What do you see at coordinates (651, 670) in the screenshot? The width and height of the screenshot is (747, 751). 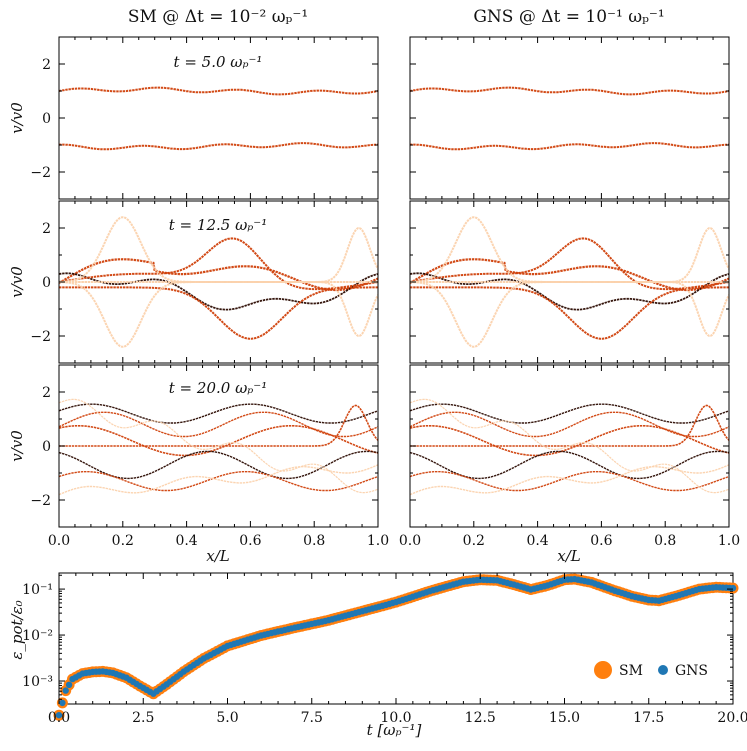 I see `energy-legend: SM GNS` at bounding box center [651, 670].